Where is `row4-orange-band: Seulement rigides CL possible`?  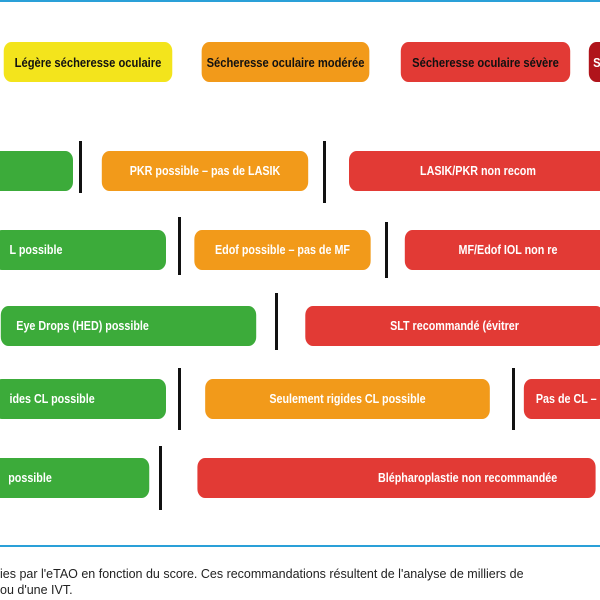 row4-orange-band: Seulement rigides CL possible is located at coordinates (347, 399).